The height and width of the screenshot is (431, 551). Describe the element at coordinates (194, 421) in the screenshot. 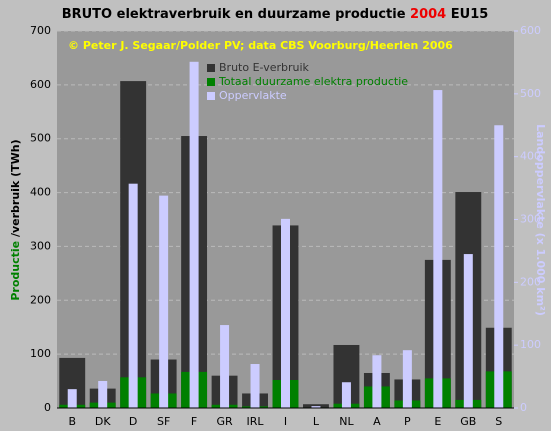

I see `x-tick-label: F` at that location.